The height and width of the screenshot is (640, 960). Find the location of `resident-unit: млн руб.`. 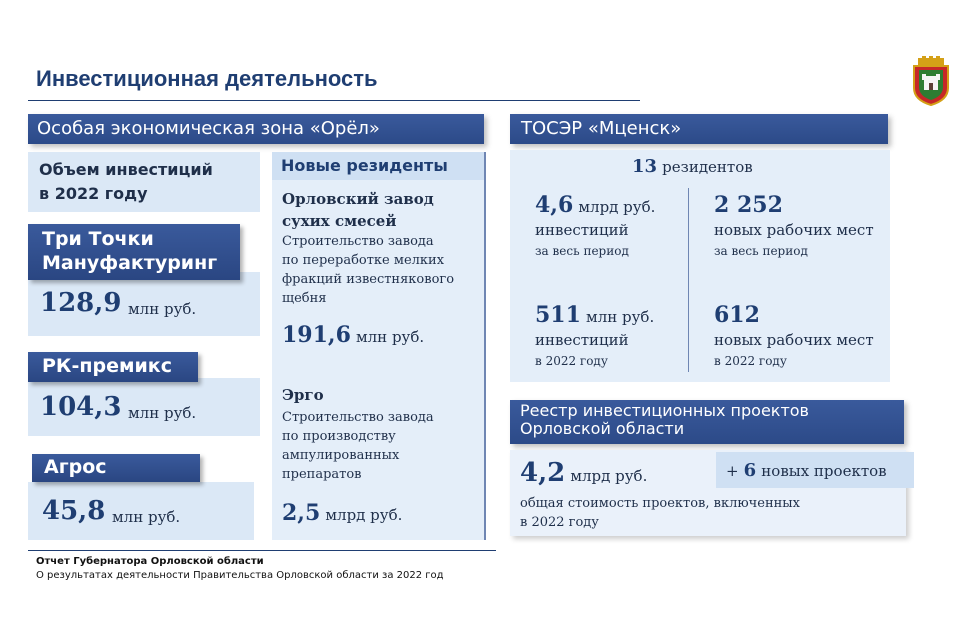

resident-unit: млн руб. is located at coordinates (390, 337).